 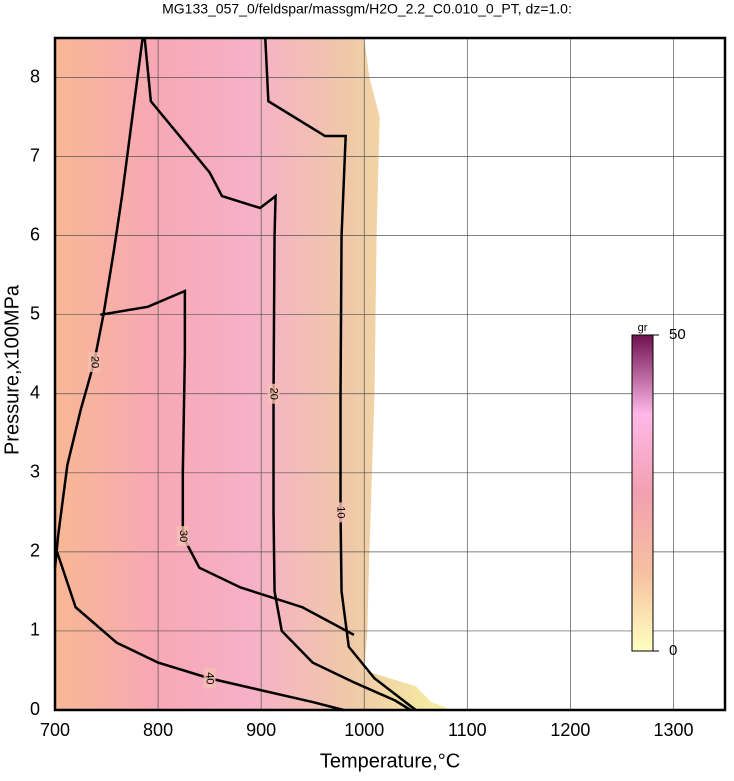 I want to click on contour-label: 30, so click(x=183, y=536).